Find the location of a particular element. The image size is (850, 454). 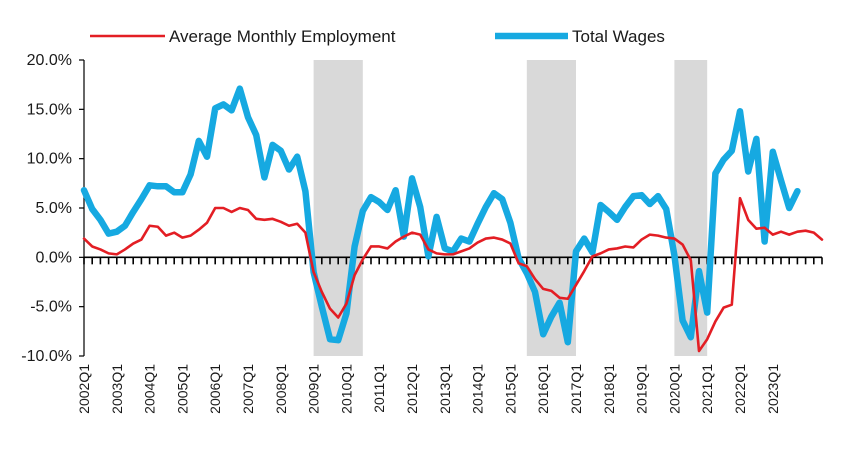

x-tick-label: 2013Q1 is located at coordinates (445, 389).